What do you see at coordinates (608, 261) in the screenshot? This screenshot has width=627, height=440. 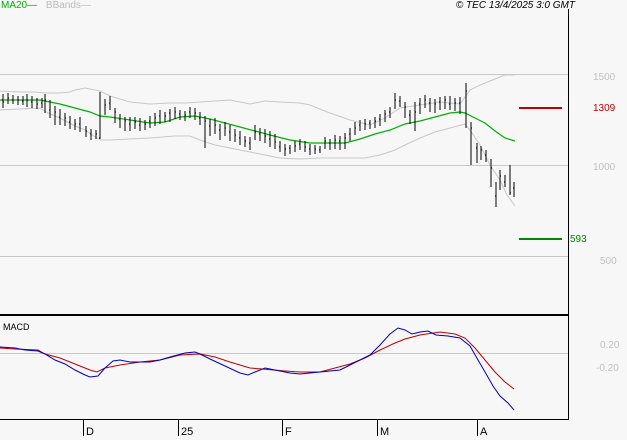 I see `price-label-500: 500` at bounding box center [608, 261].